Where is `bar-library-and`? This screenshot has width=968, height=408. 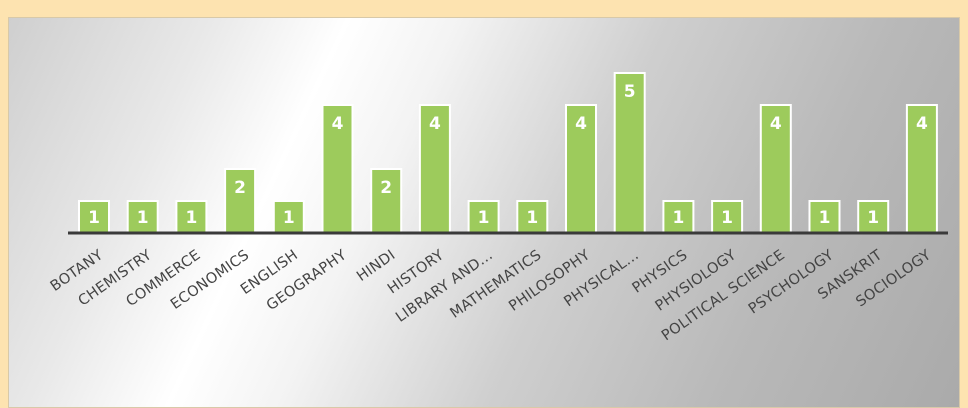
bar-library-and is located at coordinates (483, 217).